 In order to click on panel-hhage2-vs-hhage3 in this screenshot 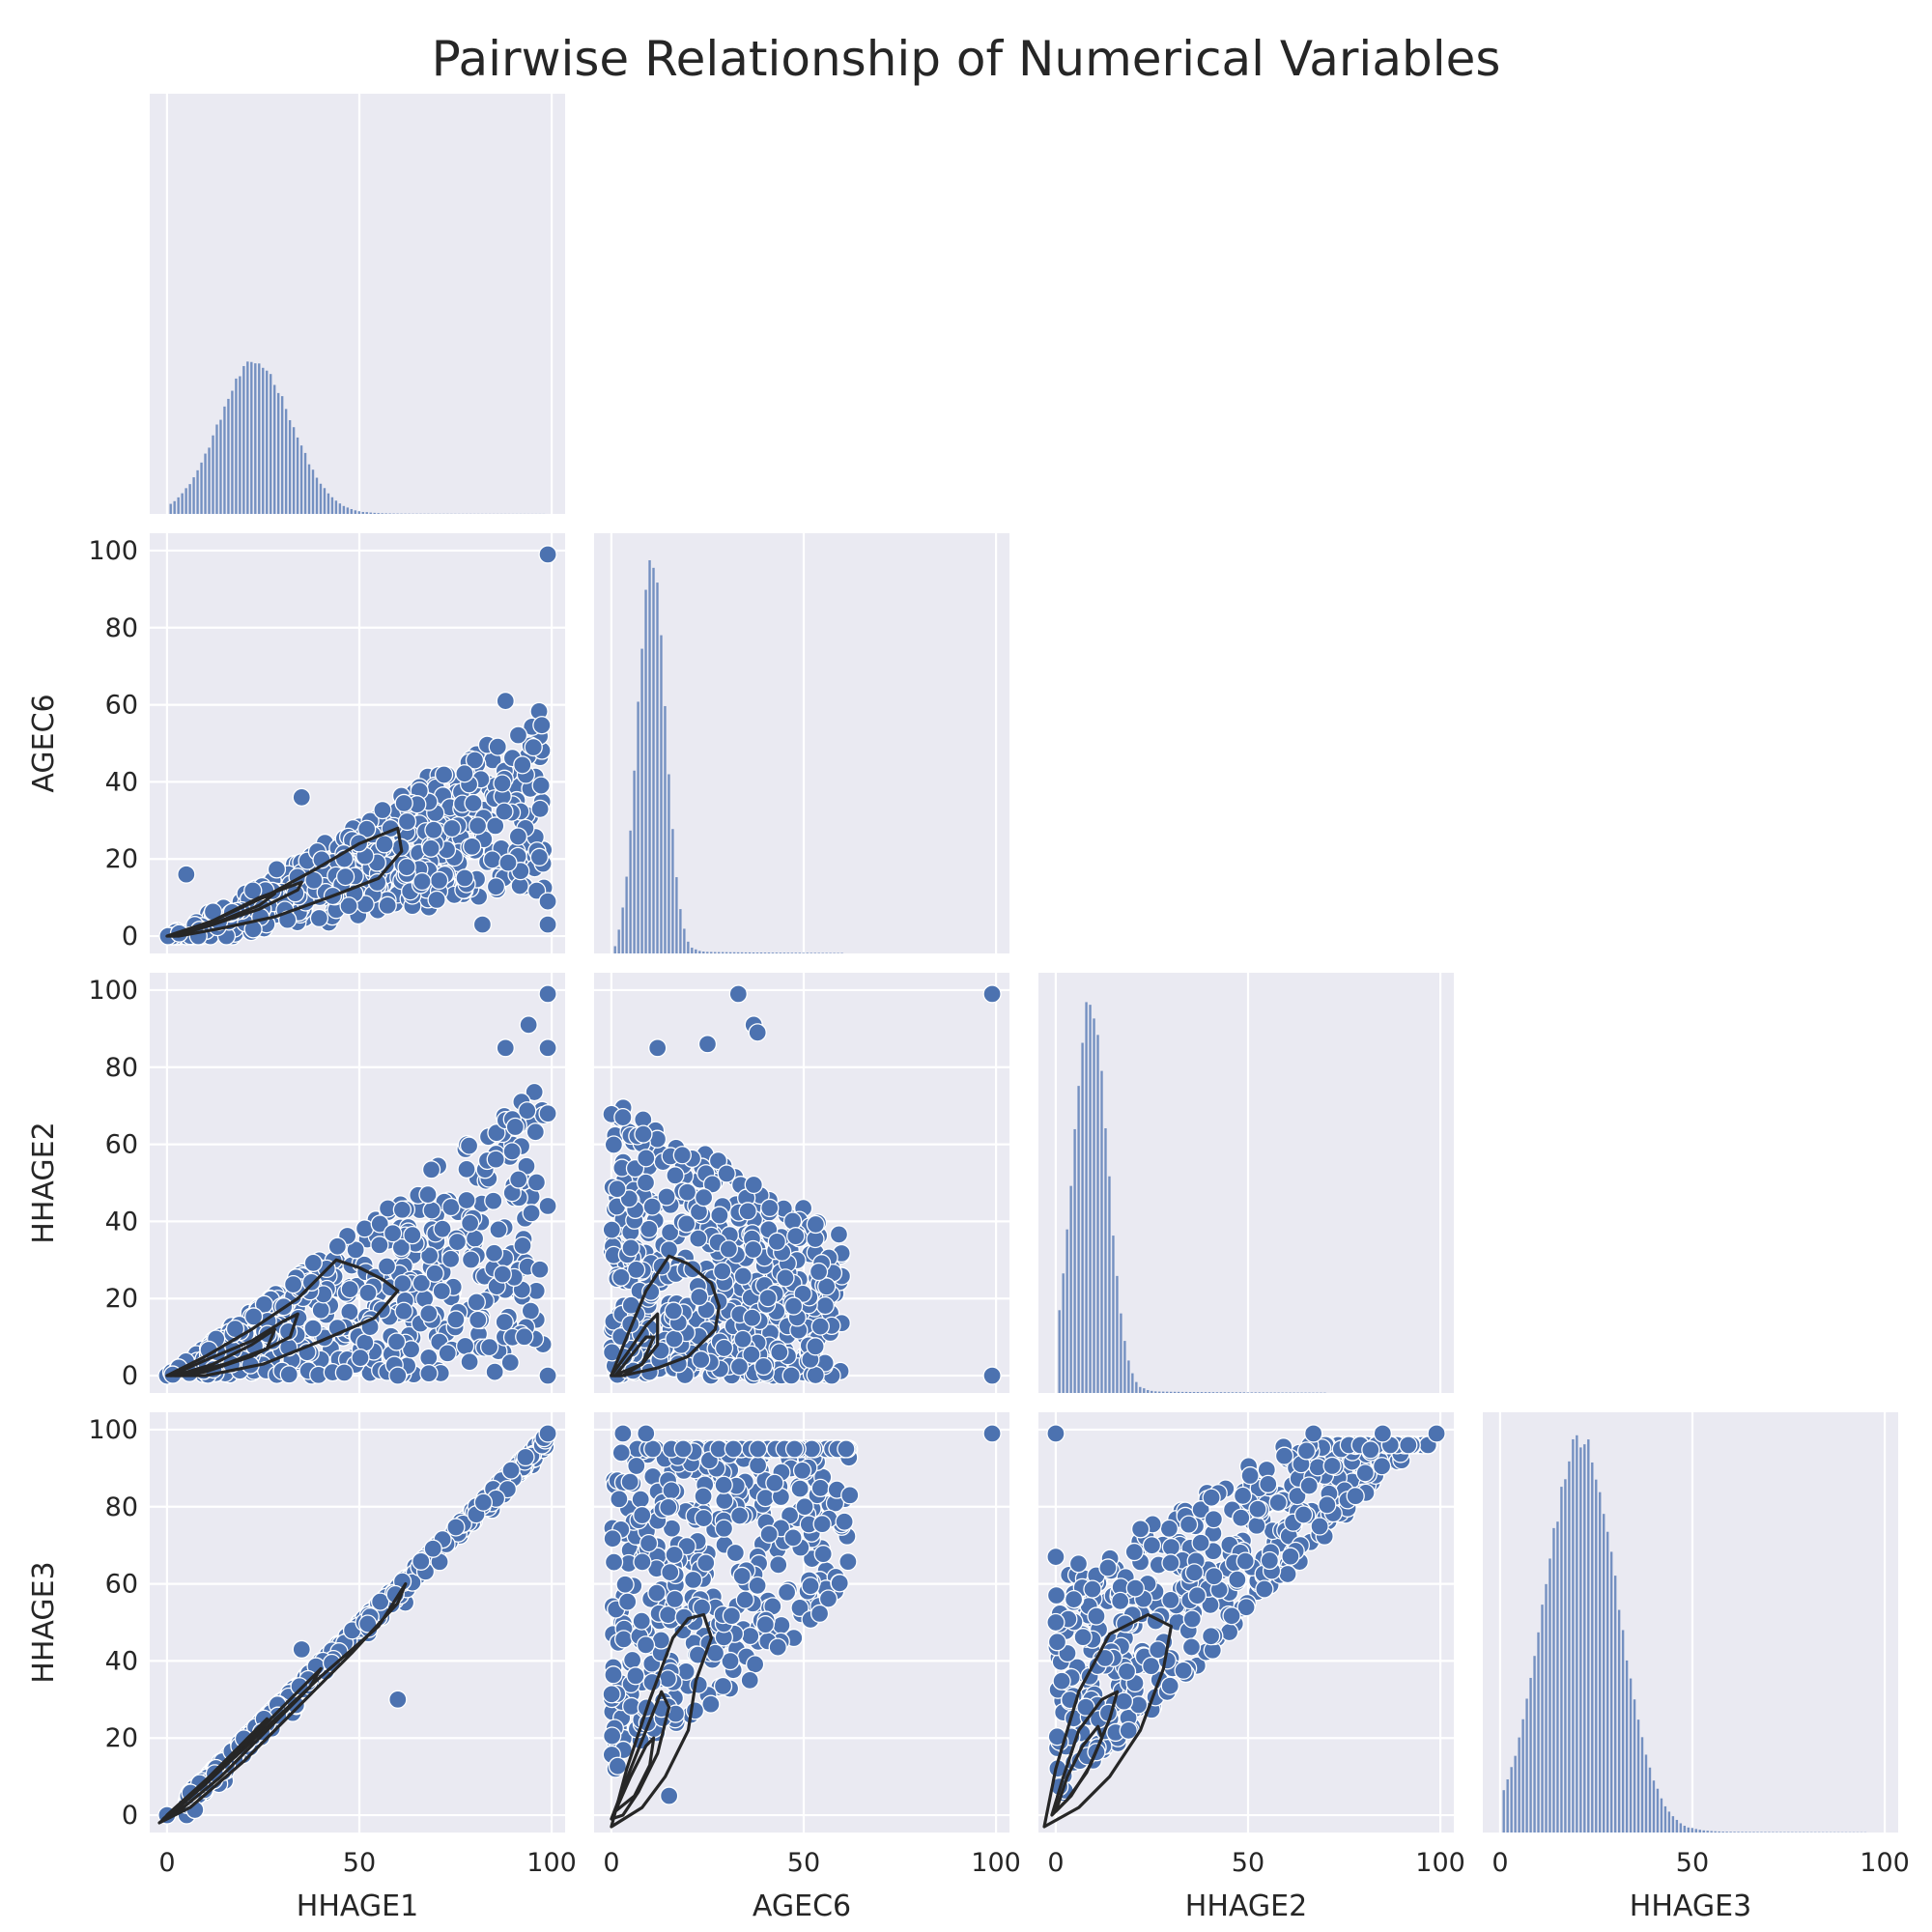, I will do `click(1246, 1622)`.